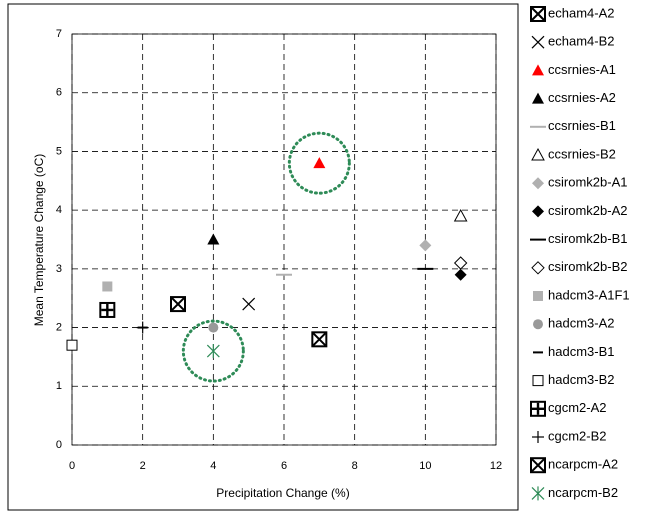 The image size is (663, 514). What do you see at coordinates (587, 182) in the screenshot?
I see `legend-label: csiromk2b-A1` at bounding box center [587, 182].